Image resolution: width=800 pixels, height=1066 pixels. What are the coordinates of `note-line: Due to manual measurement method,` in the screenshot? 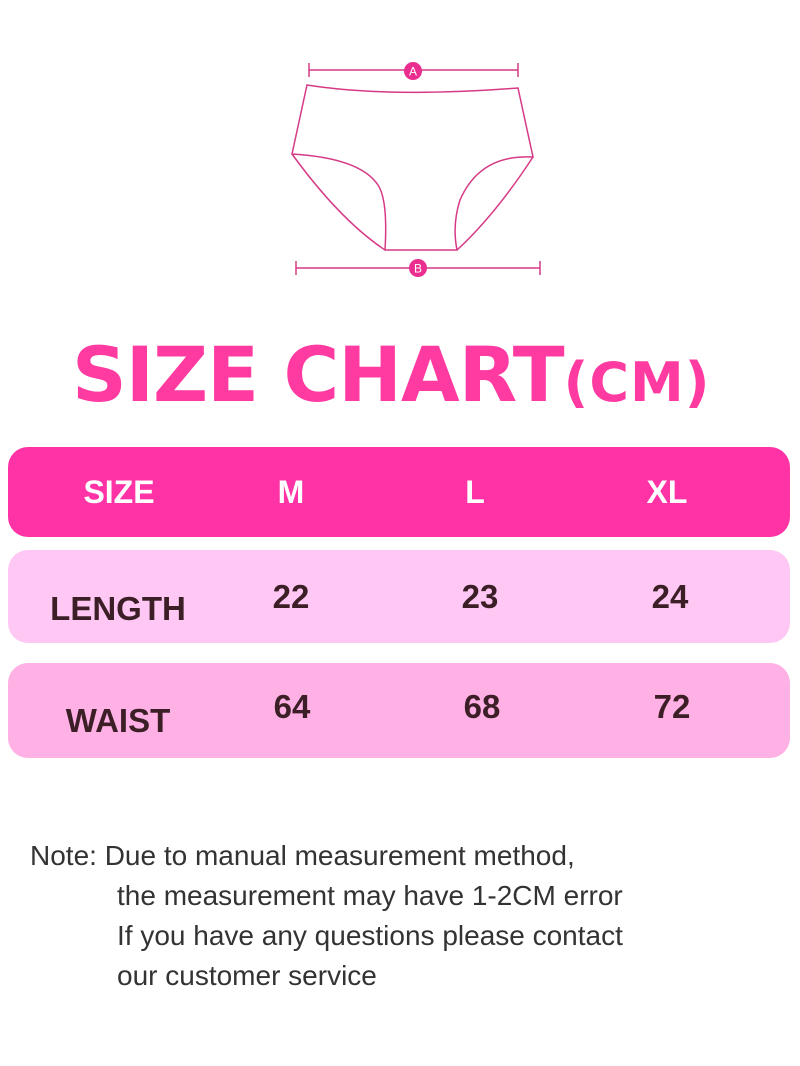 It's located at (339, 855).